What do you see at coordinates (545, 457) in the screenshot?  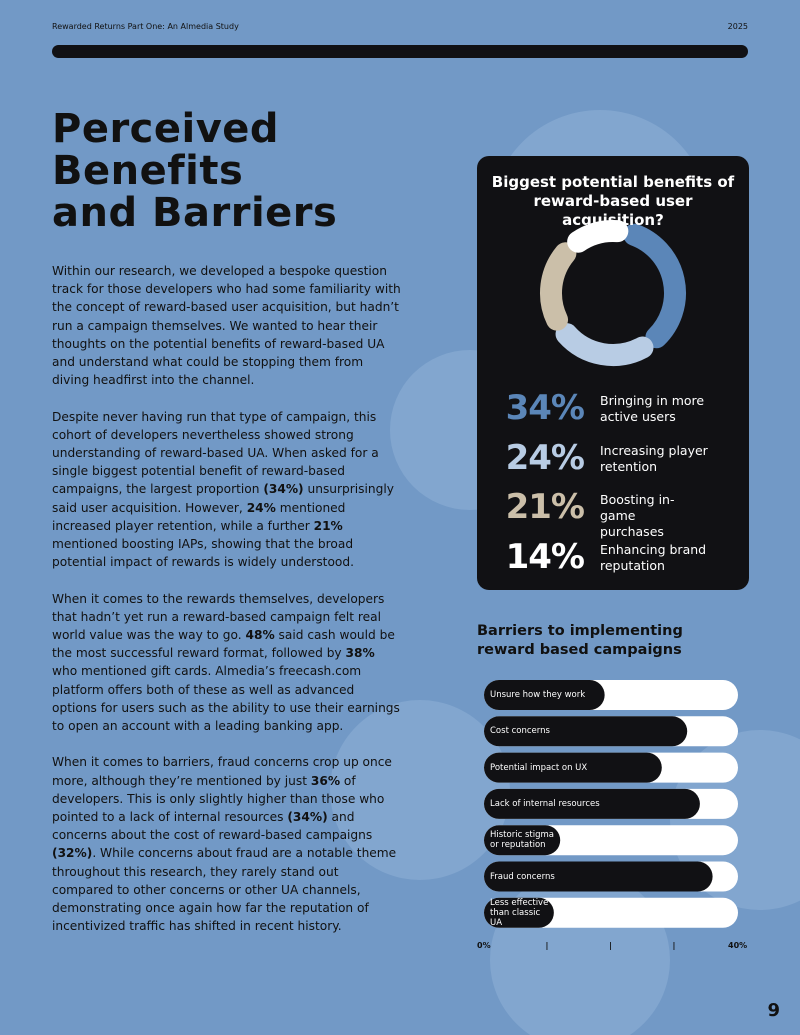 I see `value-label: 24%` at bounding box center [545, 457].